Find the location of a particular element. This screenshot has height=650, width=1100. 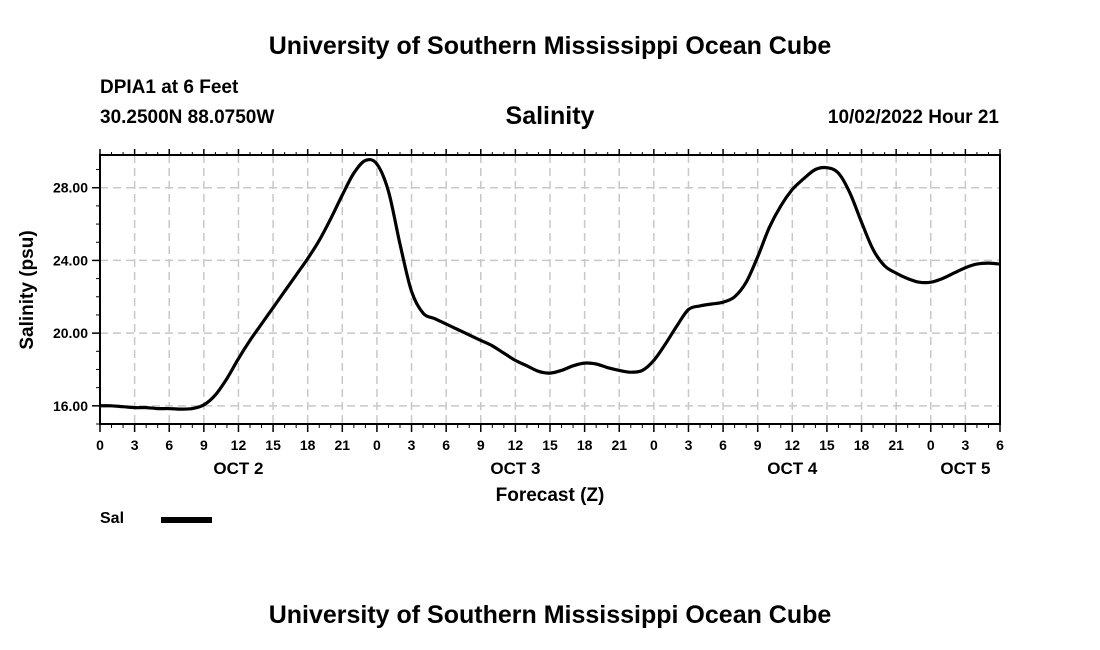

y-axis-title: Salinity (psu) is located at coordinates (27, 289).